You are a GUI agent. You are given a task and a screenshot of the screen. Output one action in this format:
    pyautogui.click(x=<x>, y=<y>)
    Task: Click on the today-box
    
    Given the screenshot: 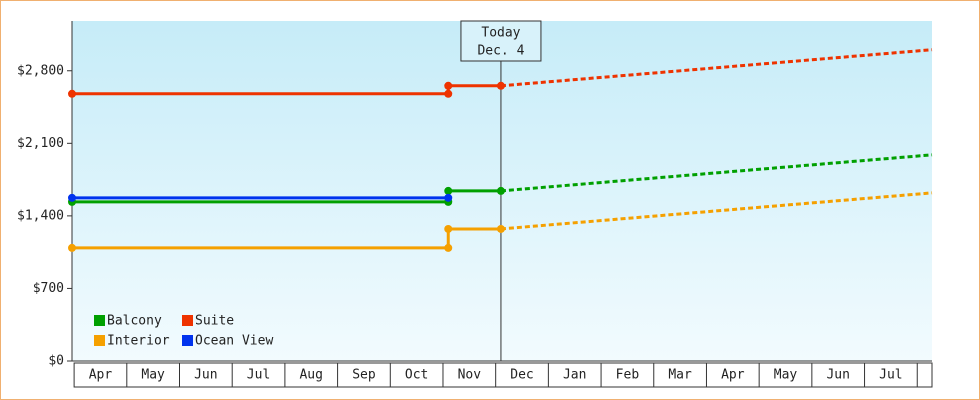 What is the action you would take?
    pyautogui.click(x=501, y=41)
    